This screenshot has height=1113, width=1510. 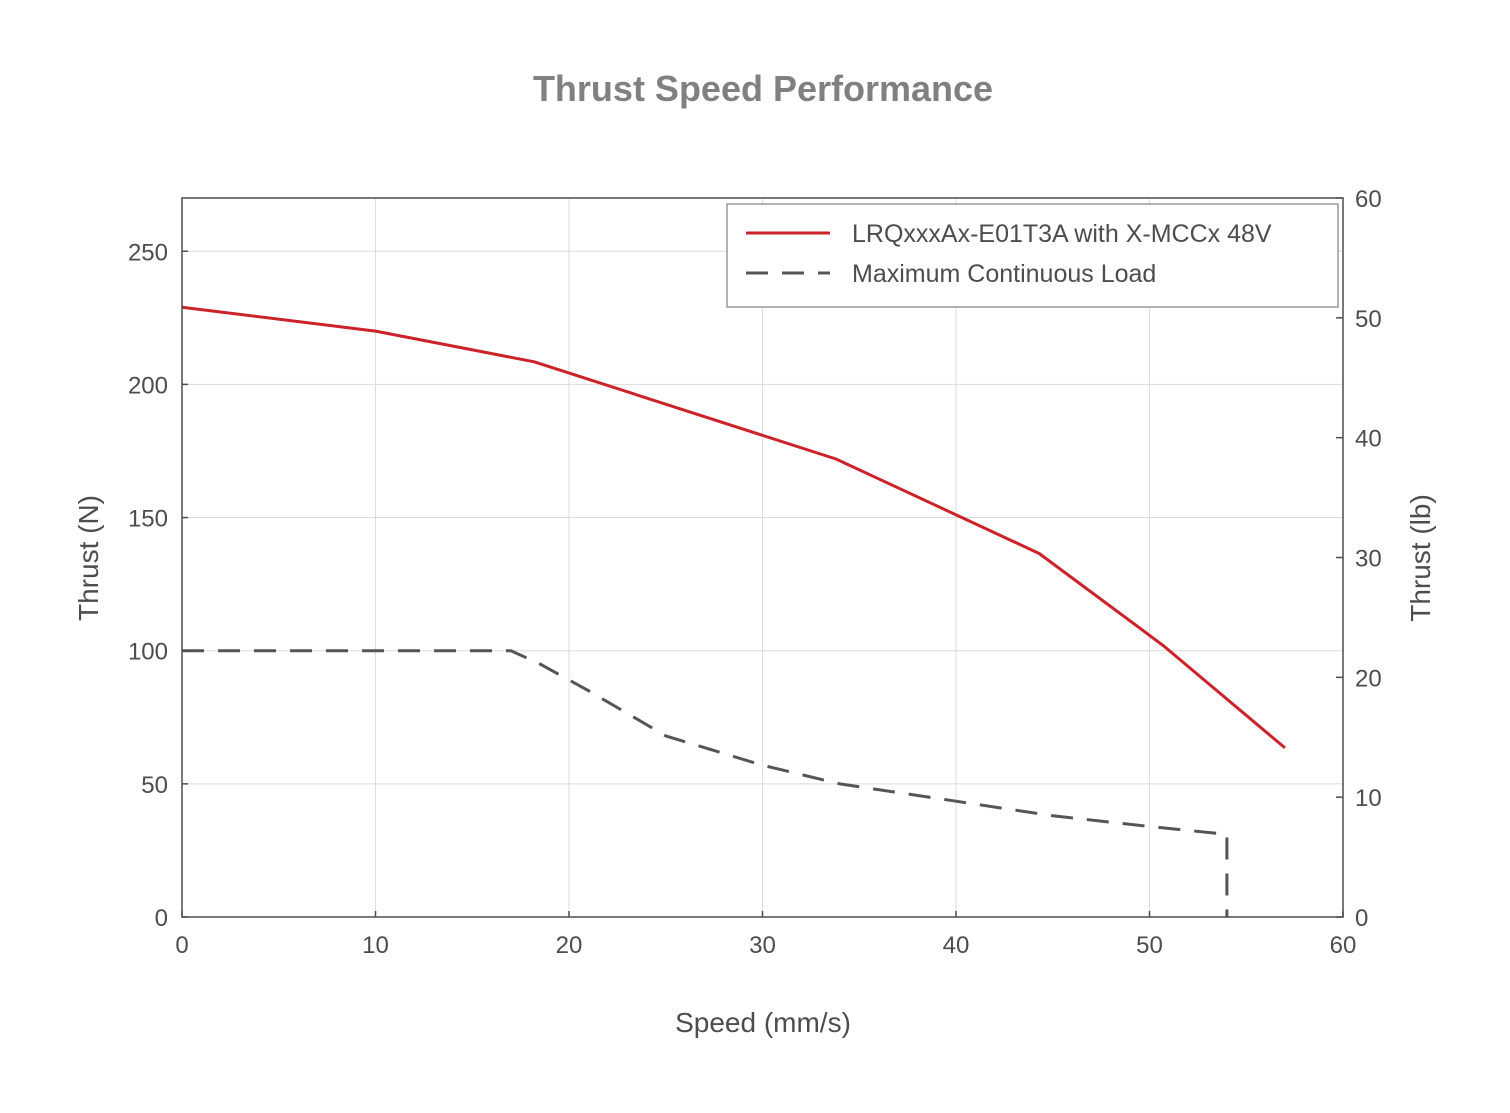 What do you see at coordinates (88, 558) in the screenshot?
I see `y-axis-label: Thrust (N)` at bounding box center [88, 558].